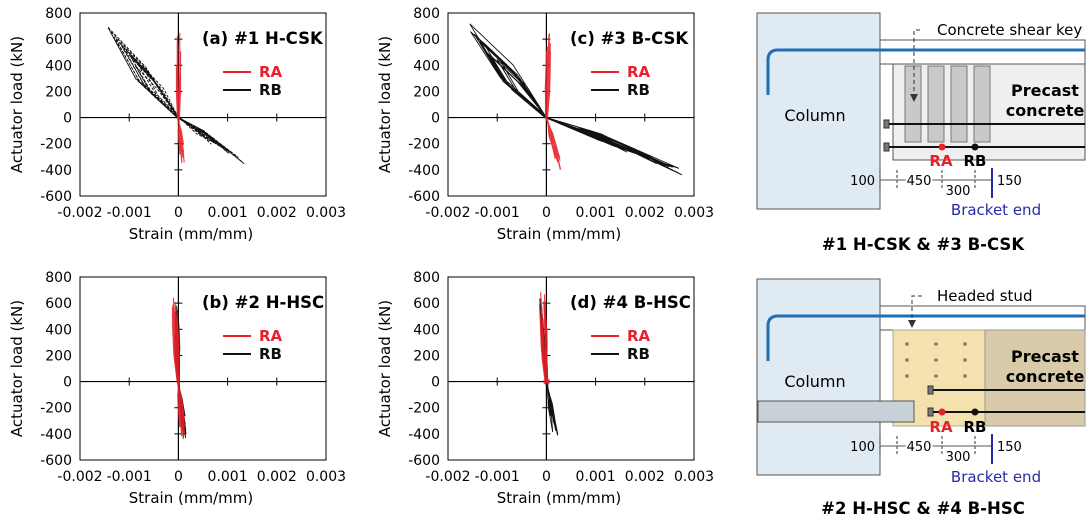 The width and height of the screenshot is (1092, 524). I want to click on panel-title: (d) #4 B-HSC, so click(630, 302).